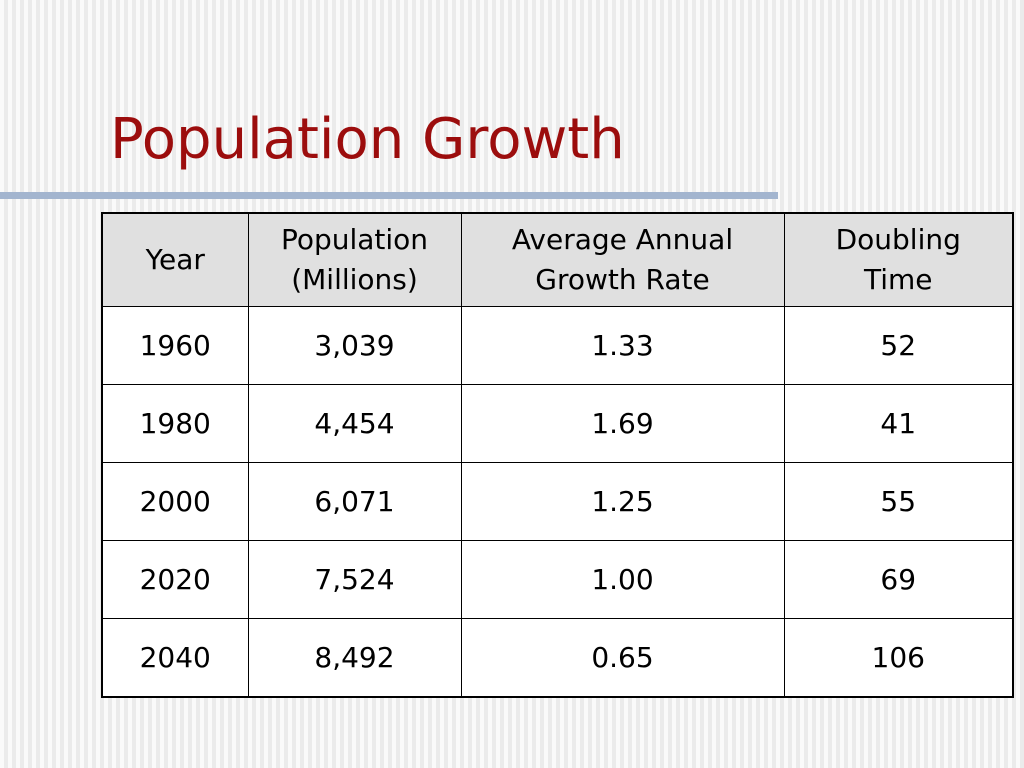 The height and width of the screenshot is (768, 1024). What do you see at coordinates (622, 345) in the screenshot?
I see `cell-growth-rate: 1.33` at bounding box center [622, 345].